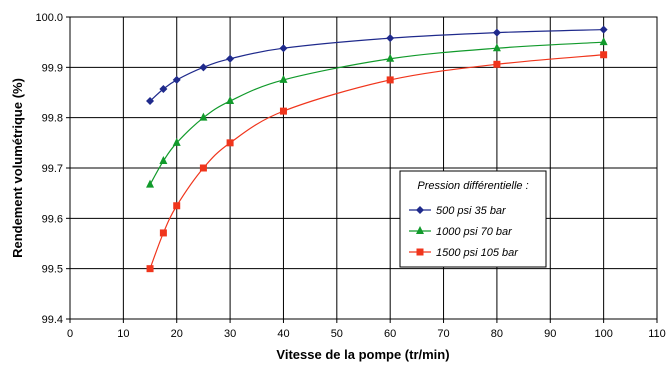 The image size is (668, 367). What do you see at coordinates (52, 68) in the screenshot?
I see `y-tick-label: 99.9` at bounding box center [52, 68].